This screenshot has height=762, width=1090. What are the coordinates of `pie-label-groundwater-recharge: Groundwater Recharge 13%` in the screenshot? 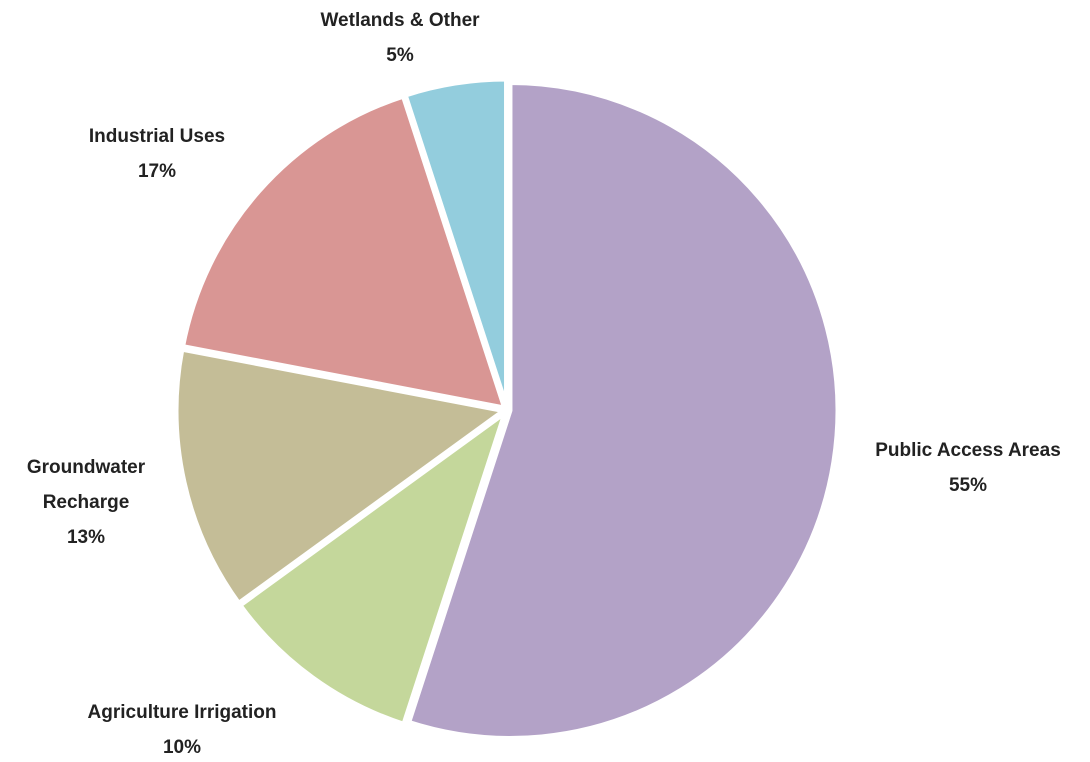 It's located at (86, 502).